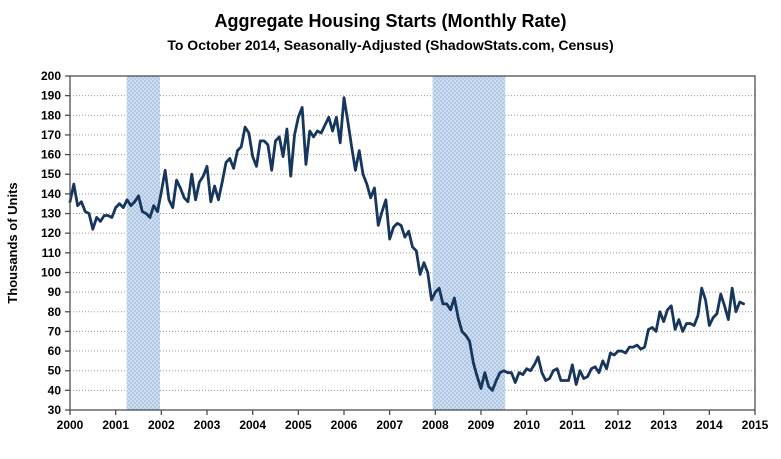 The width and height of the screenshot is (781, 459). I want to click on x-tick-label: 2004, so click(252, 425).